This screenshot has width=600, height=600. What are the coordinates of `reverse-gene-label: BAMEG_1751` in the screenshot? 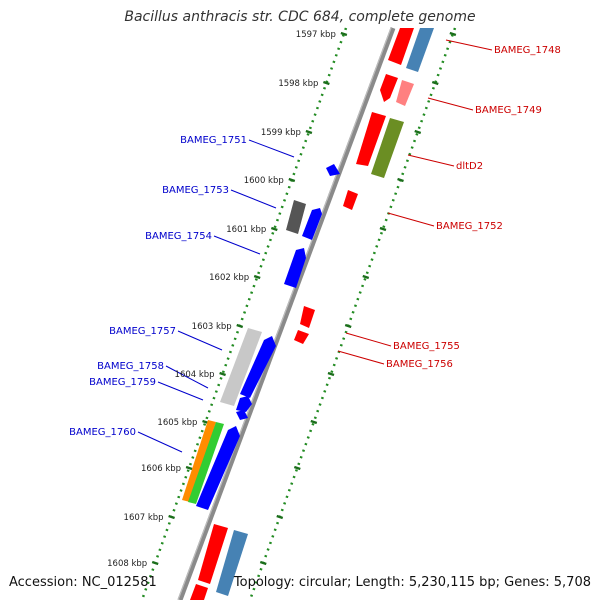 It's located at (213, 140).